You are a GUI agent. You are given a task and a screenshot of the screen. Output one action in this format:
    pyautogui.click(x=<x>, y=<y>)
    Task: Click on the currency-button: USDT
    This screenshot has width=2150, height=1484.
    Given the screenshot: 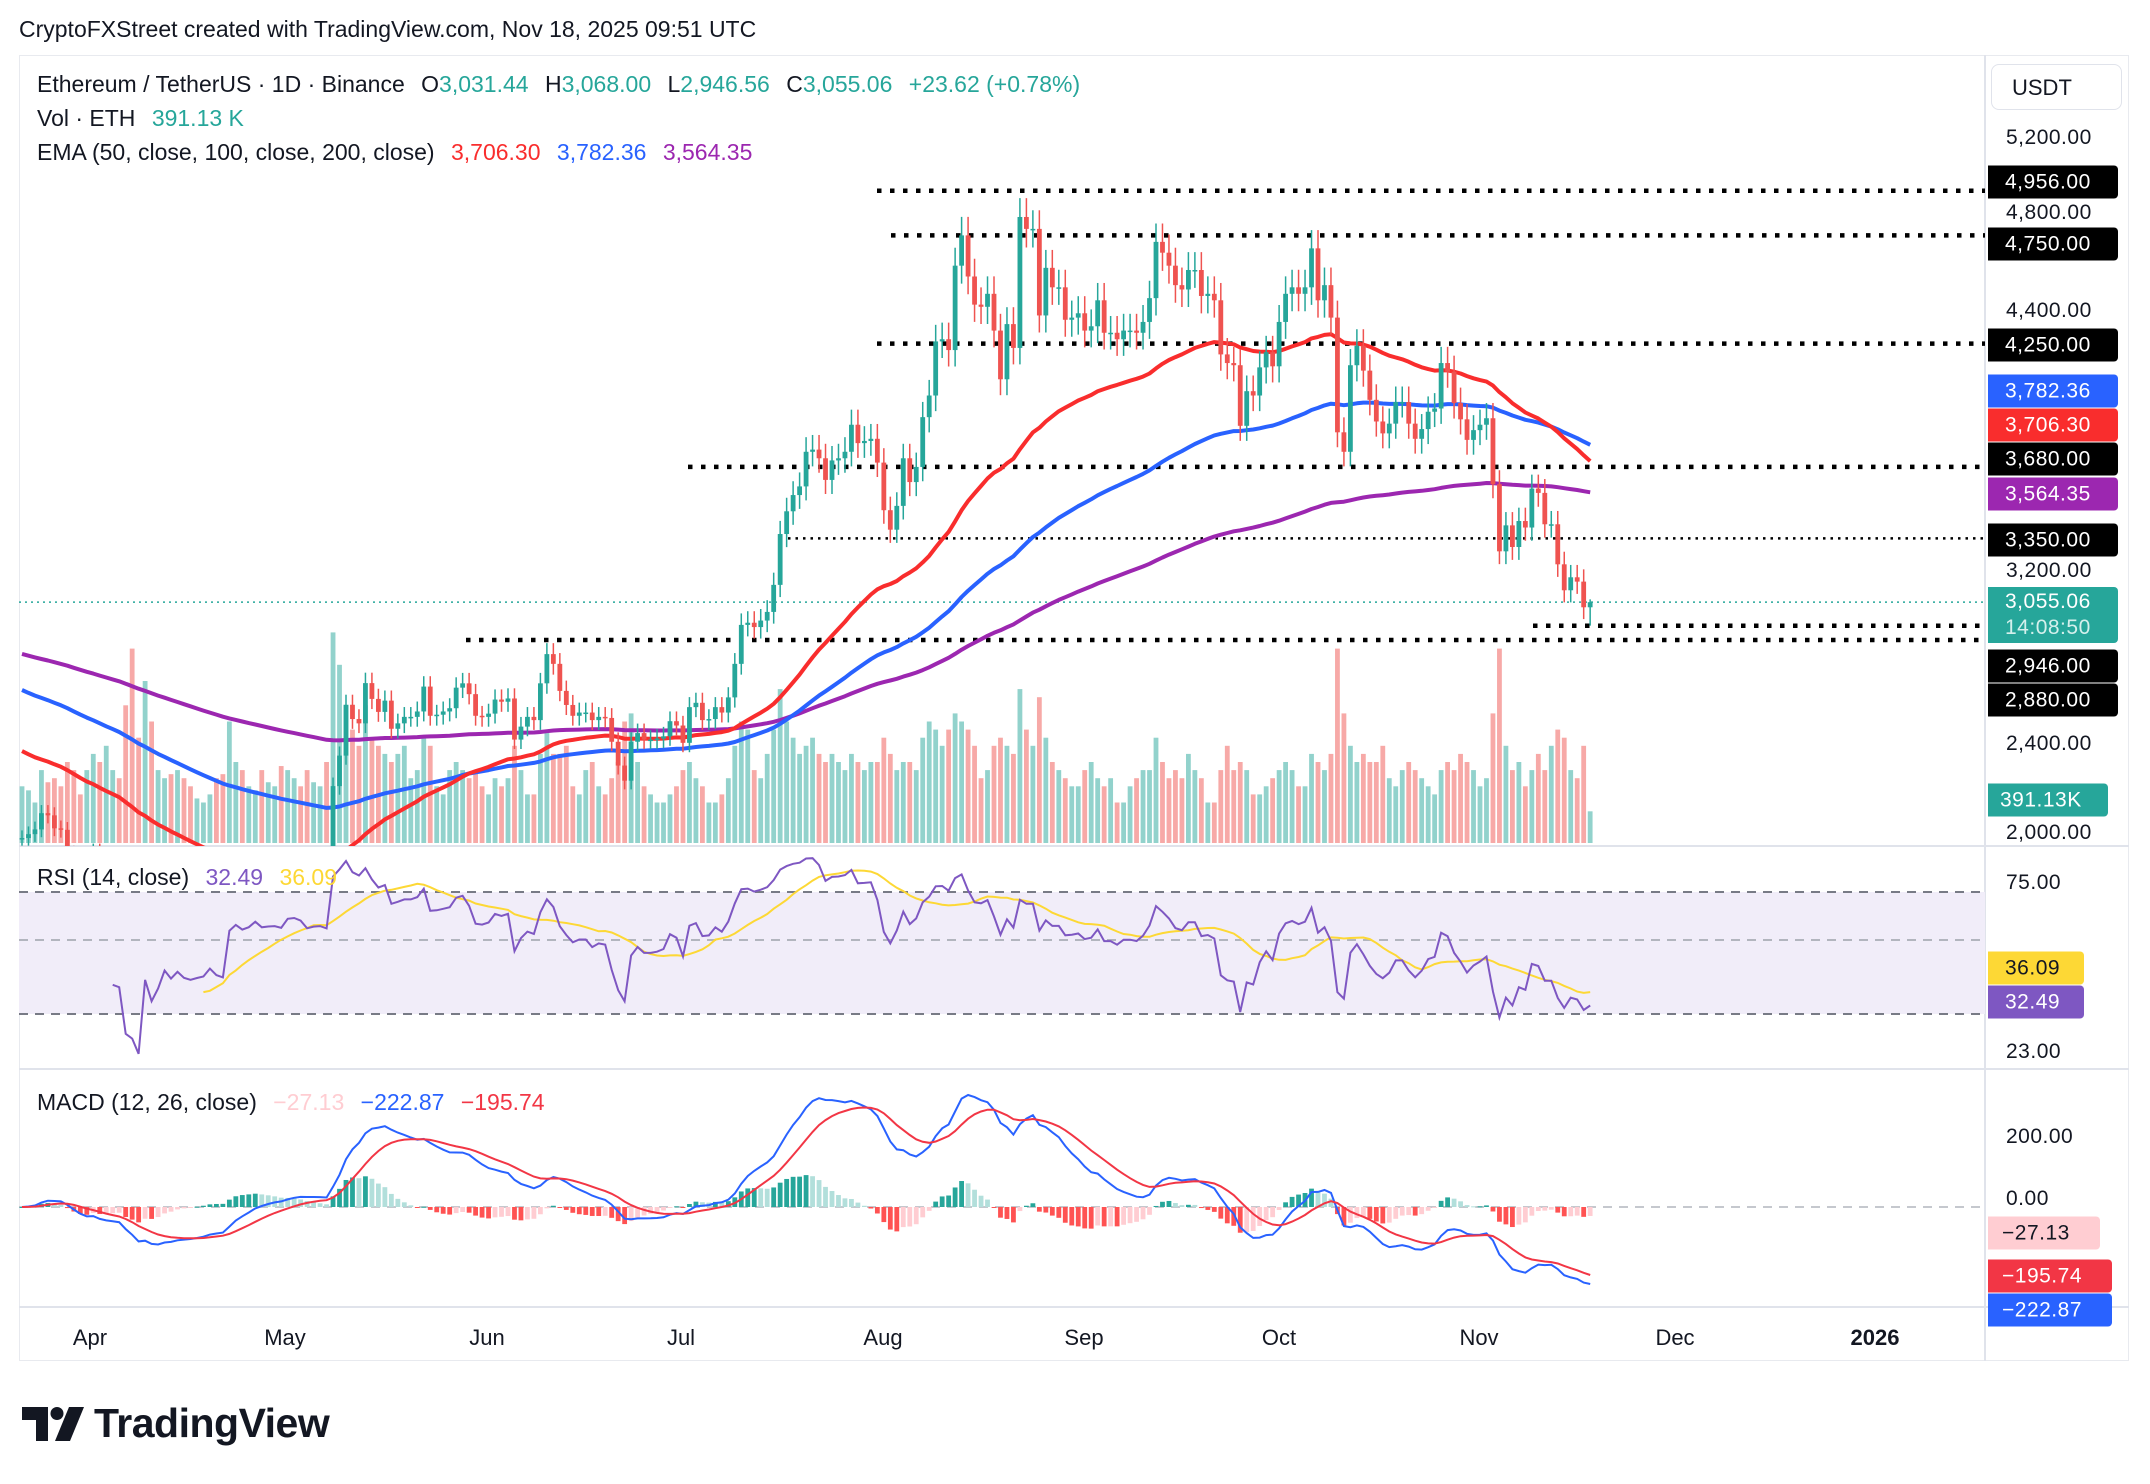 What is the action you would take?
    pyautogui.click(x=2056, y=87)
    